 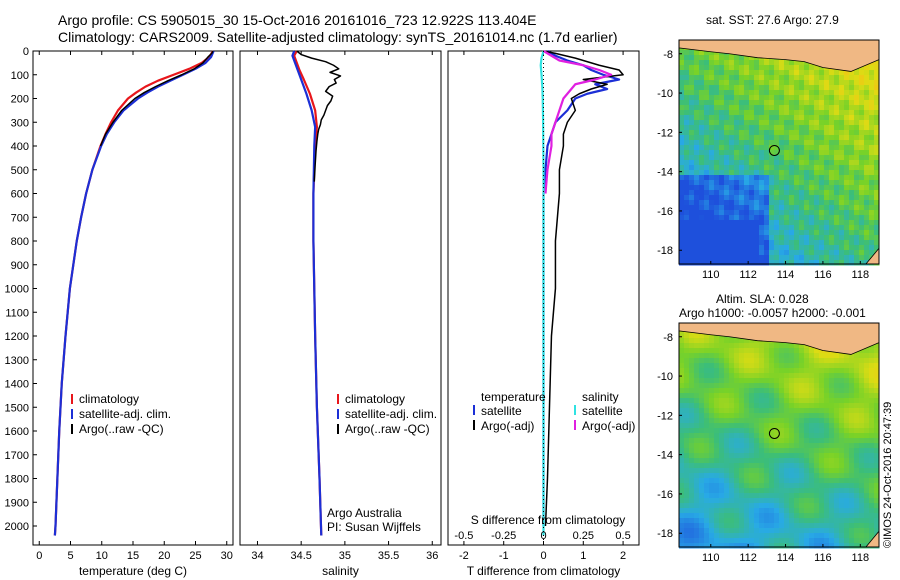 What do you see at coordinates (133, 293) in the screenshot?
I see `series-line` at bounding box center [133, 293].